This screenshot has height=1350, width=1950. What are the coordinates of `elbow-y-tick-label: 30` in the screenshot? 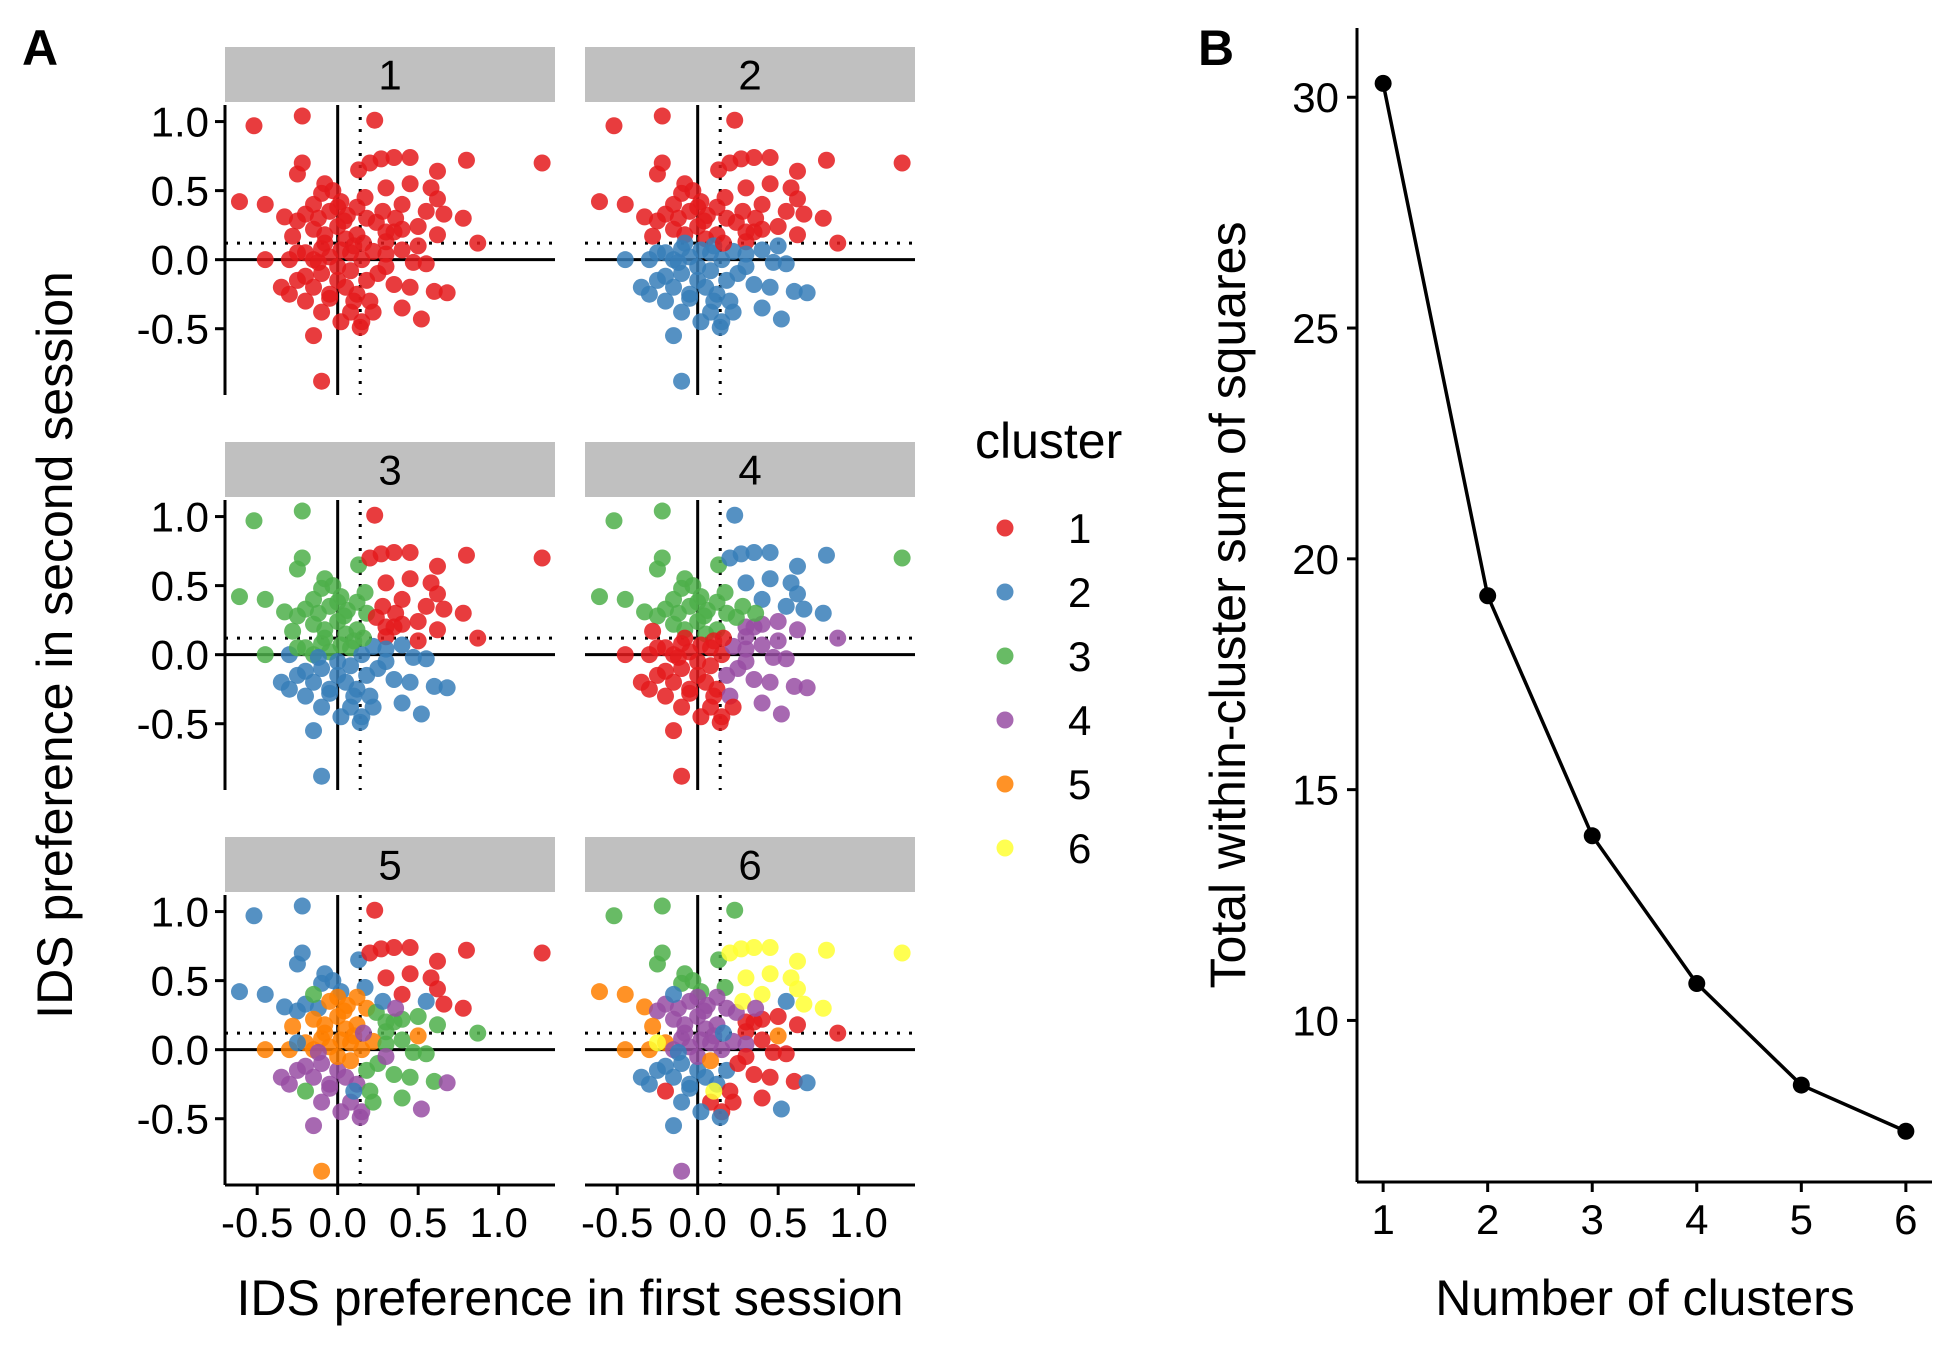 It's located at (1315, 97).